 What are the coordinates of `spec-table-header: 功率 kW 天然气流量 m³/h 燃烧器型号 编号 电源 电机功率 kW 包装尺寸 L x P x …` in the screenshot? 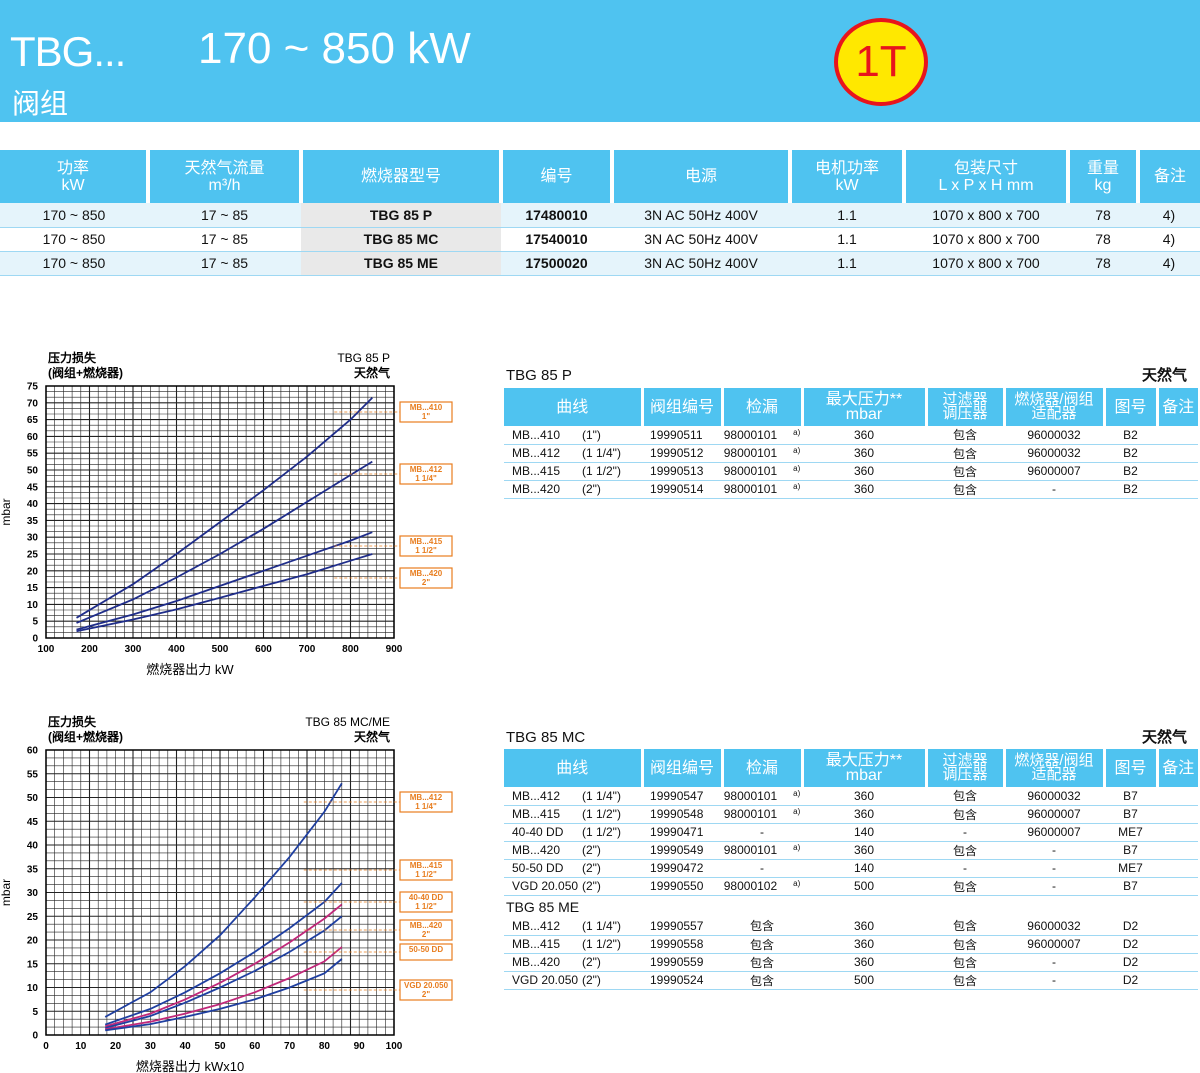 It's located at (600, 176).